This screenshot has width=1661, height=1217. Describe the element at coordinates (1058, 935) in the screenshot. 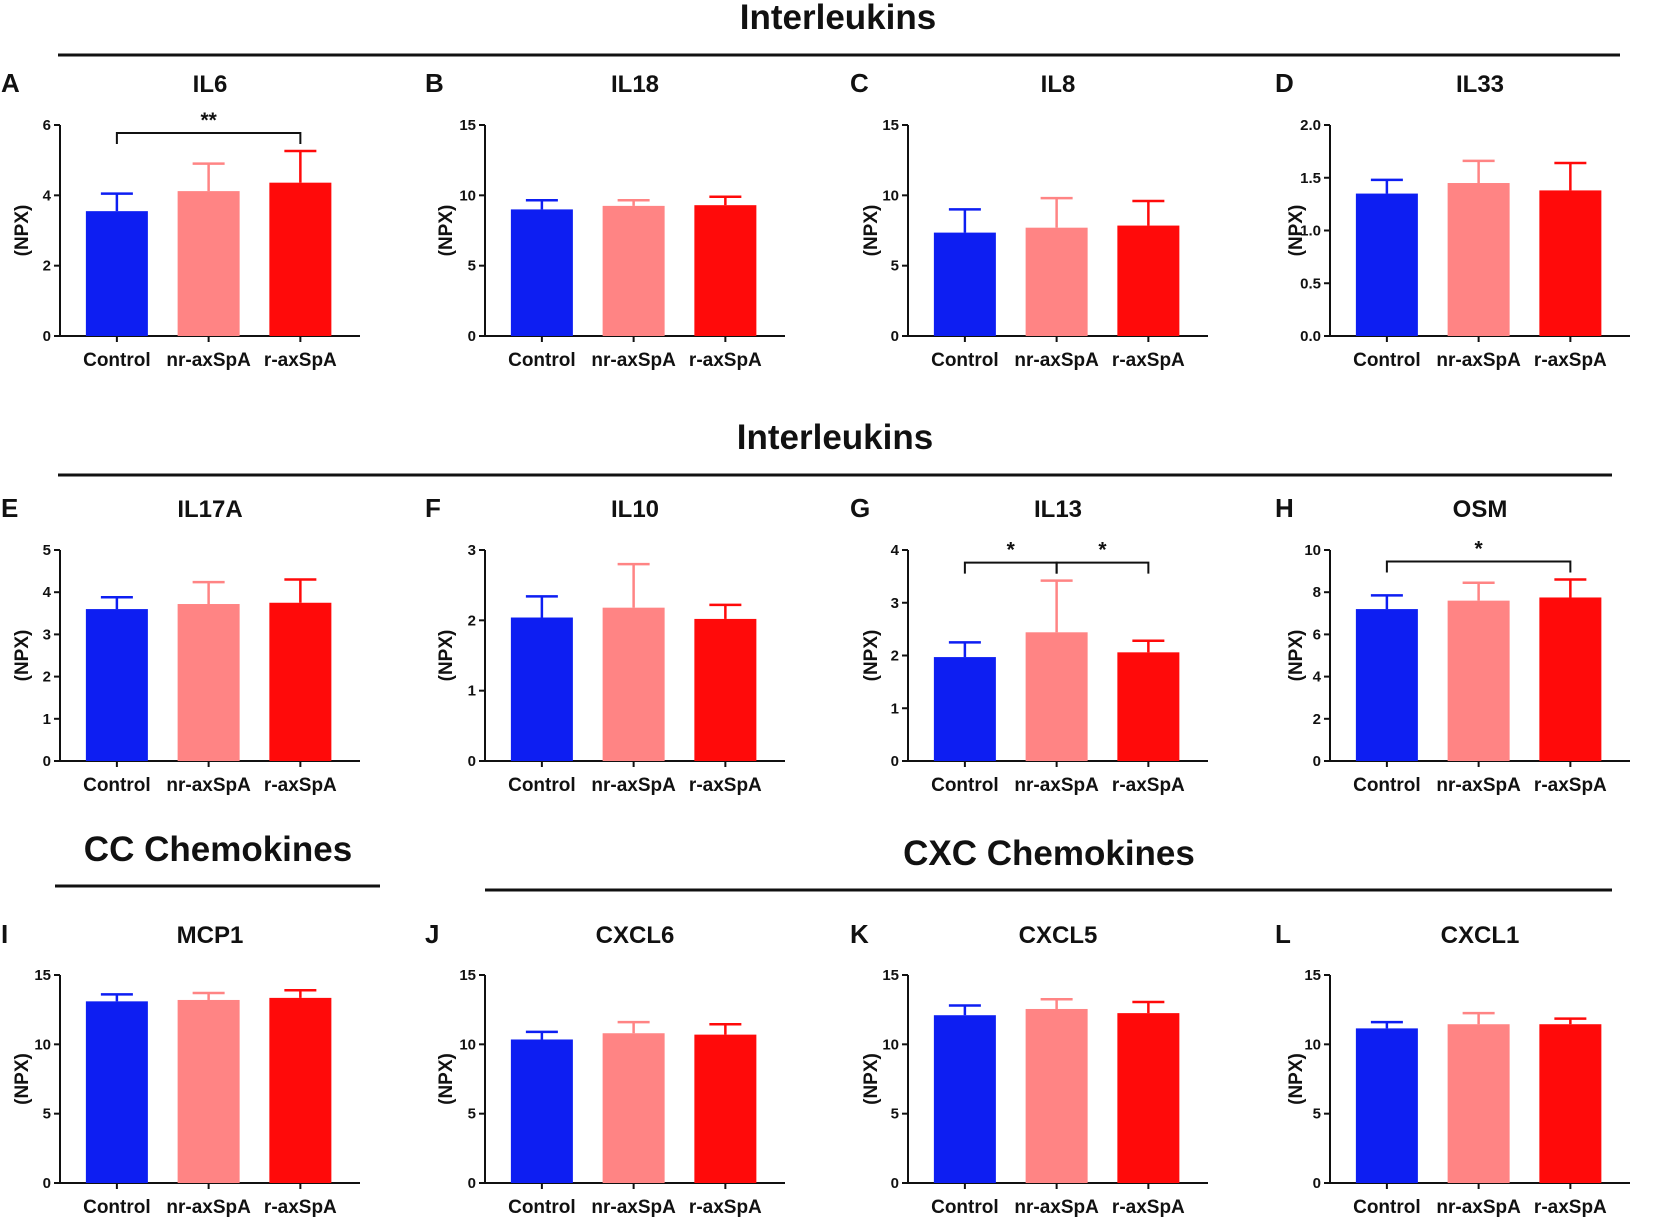

I see `panel-title: CXCL5` at that location.